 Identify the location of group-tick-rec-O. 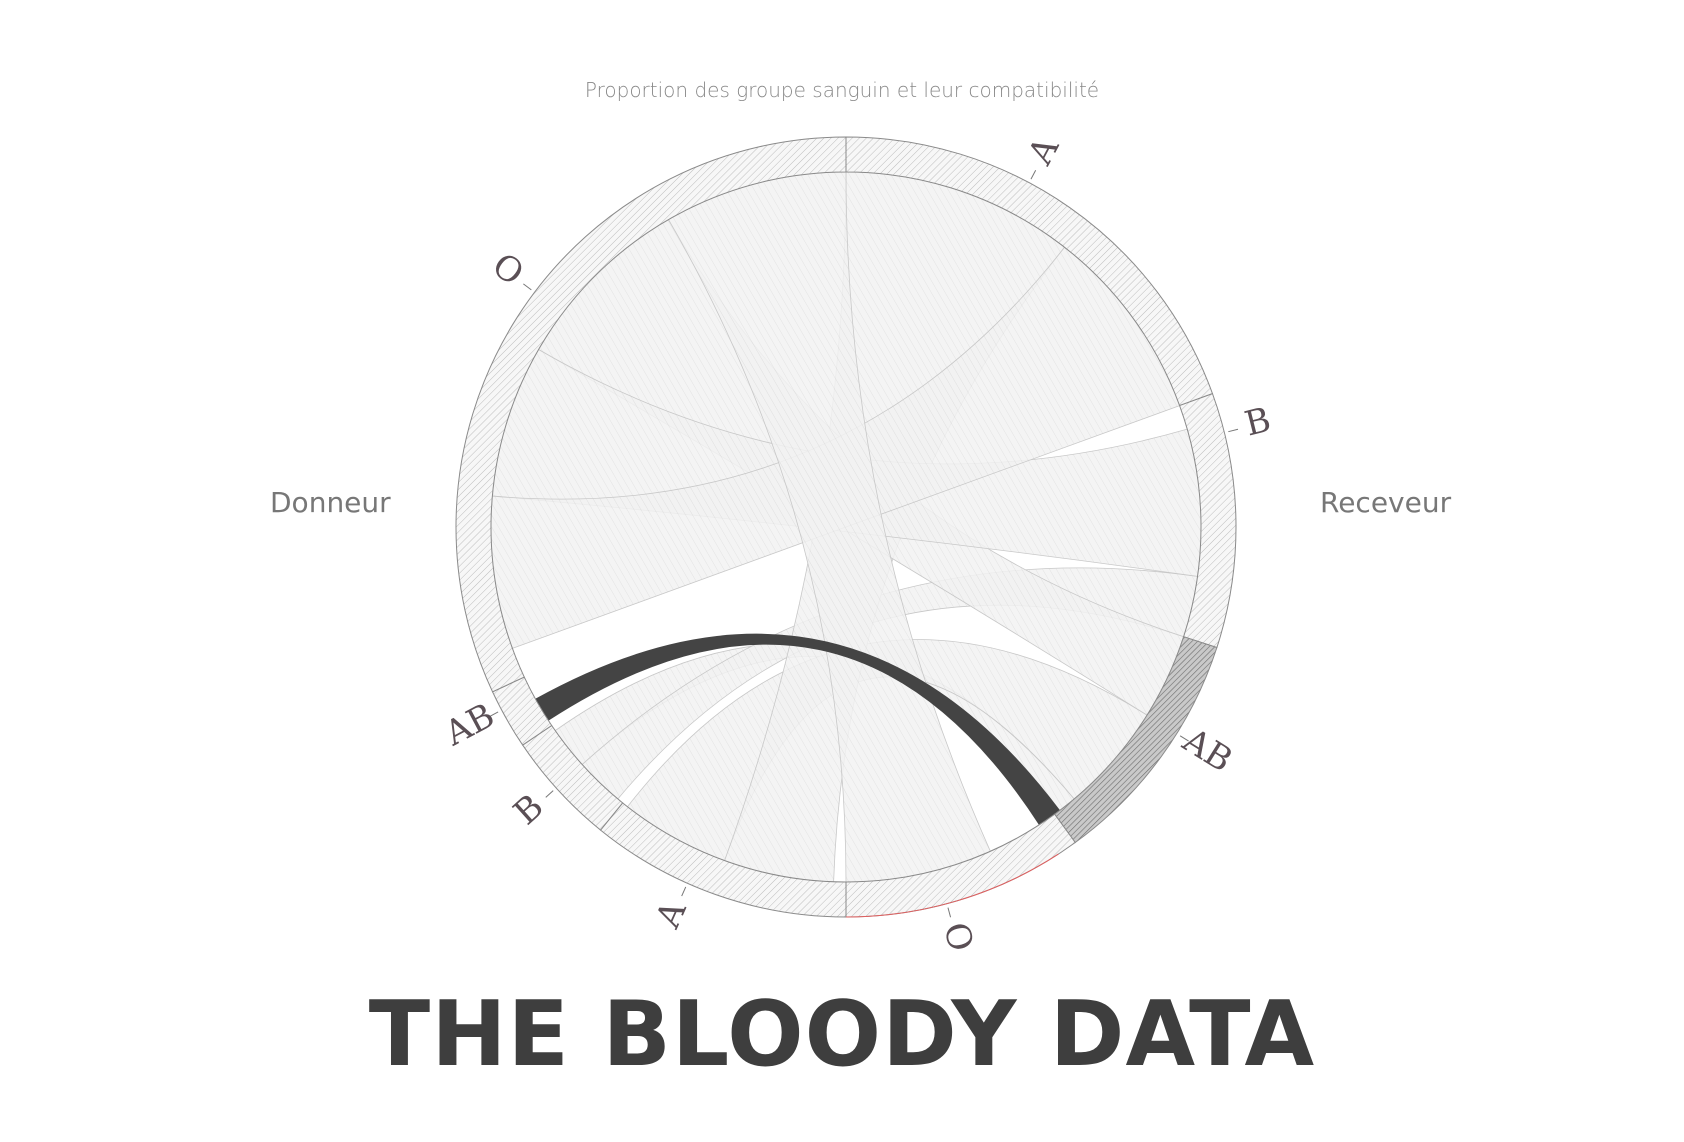
(949, 912).